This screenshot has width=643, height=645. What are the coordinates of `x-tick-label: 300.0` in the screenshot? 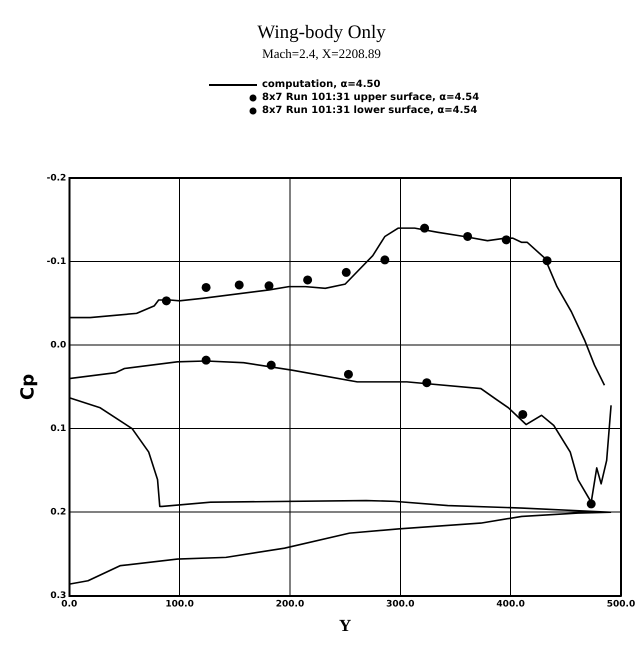 It's located at (400, 605).